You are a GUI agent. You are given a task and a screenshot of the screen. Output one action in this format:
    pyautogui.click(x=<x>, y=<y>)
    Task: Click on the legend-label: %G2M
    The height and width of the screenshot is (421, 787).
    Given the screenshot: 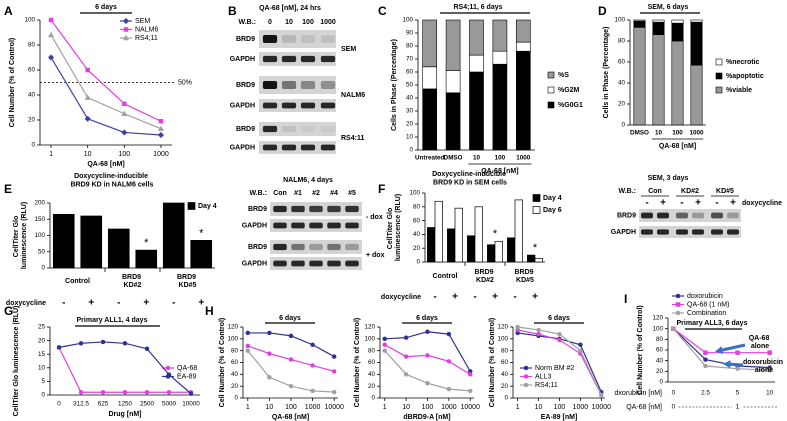 What is the action you would take?
    pyautogui.click(x=569, y=90)
    